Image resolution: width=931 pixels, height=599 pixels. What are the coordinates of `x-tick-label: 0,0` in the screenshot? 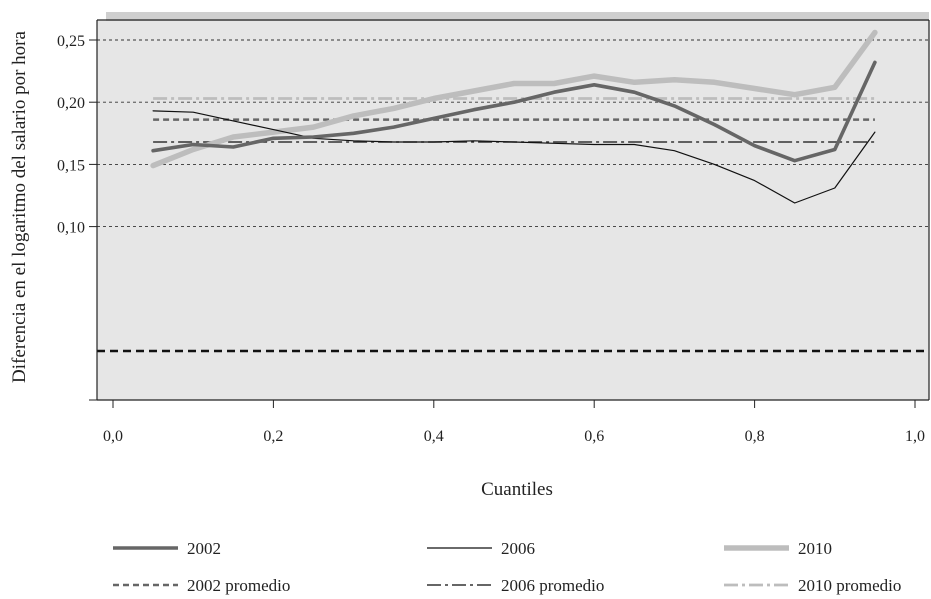 It's located at (113, 436).